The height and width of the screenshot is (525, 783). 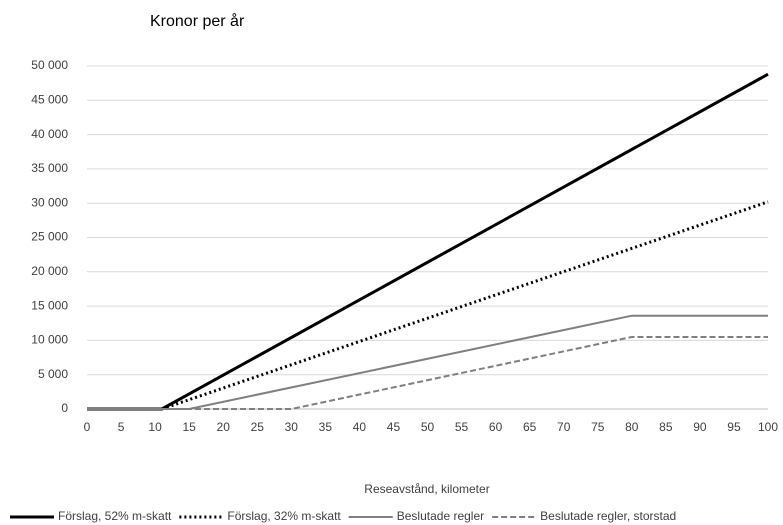 I want to click on x-tick-label: 80, so click(x=632, y=427).